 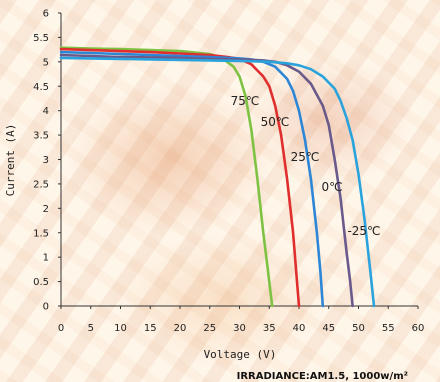 What do you see at coordinates (41, 136) in the screenshot?
I see `y-tick-label: 3.5` at bounding box center [41, 136].